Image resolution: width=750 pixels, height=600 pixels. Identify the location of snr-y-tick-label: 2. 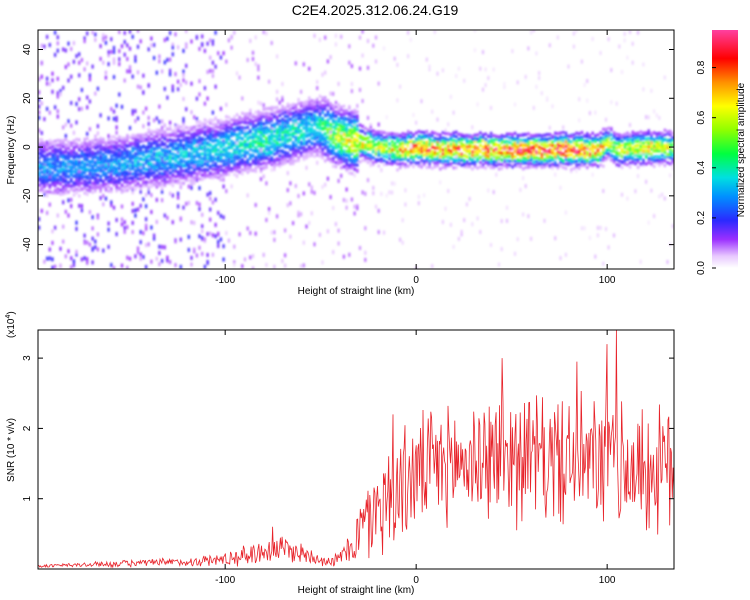
(27, 428).